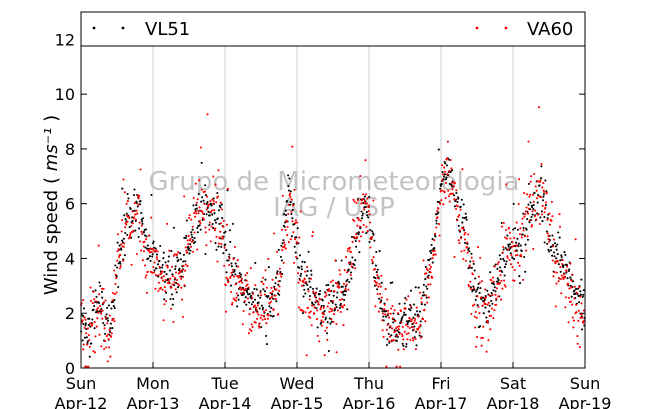  I want to click on y-axis-label-paren-open: (, so click(51, 180).